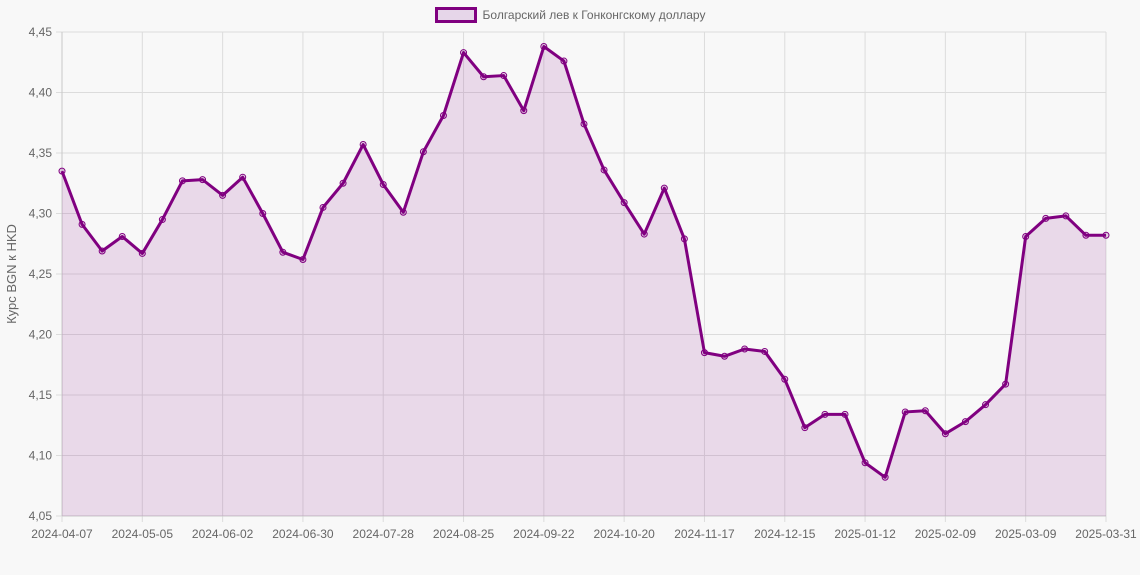  What do you see at coordinates (946, 534) in the screenshot?
I see `x-tick-label: 2025-02-09` at bounding box center [946, 534].